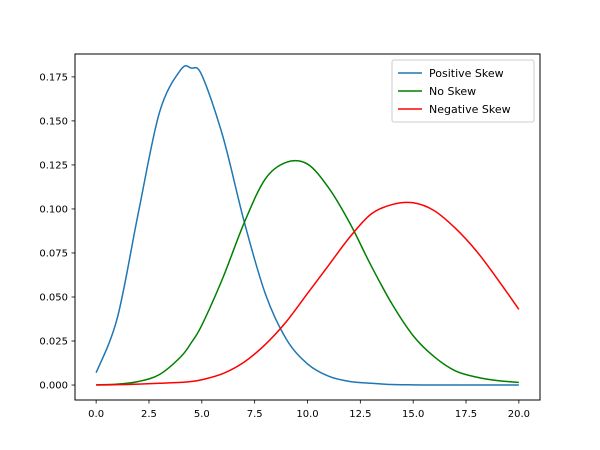 The image size is (600, 450). Describe the element at coordinates (470, 109) in the screenshot. I see `legend-label: Negative Skew` at that location.